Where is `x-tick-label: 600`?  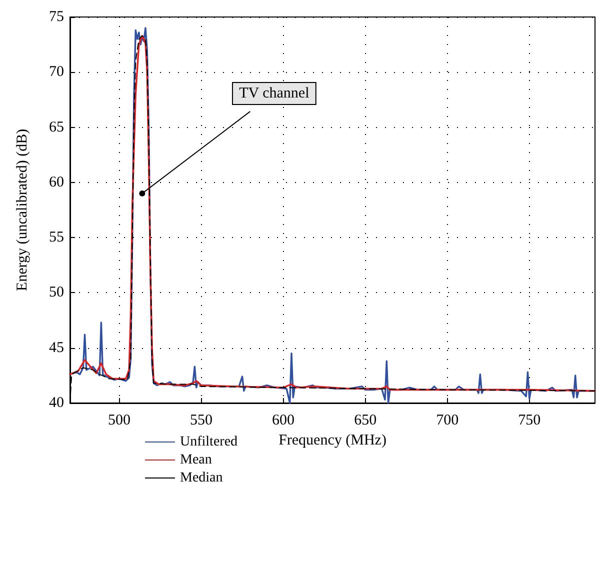 x-tick-label: 600 is located at coordinates (283, 420).